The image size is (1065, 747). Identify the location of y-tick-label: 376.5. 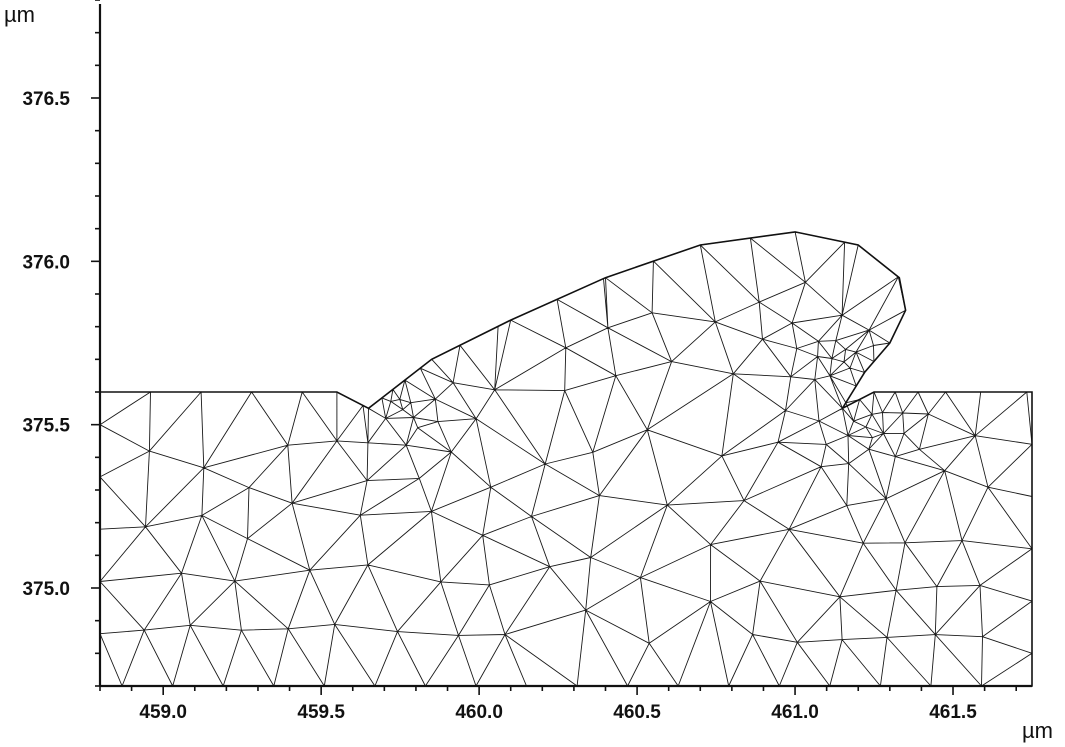
(46, 99).